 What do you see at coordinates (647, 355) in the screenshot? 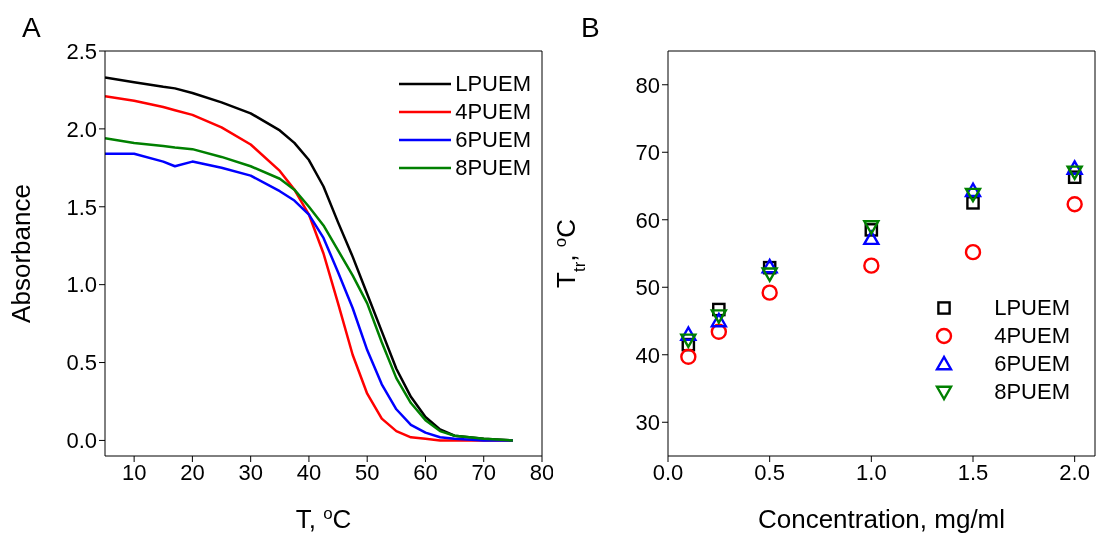
I see `y-tick-label: 40` at bounding box center [647, 355].